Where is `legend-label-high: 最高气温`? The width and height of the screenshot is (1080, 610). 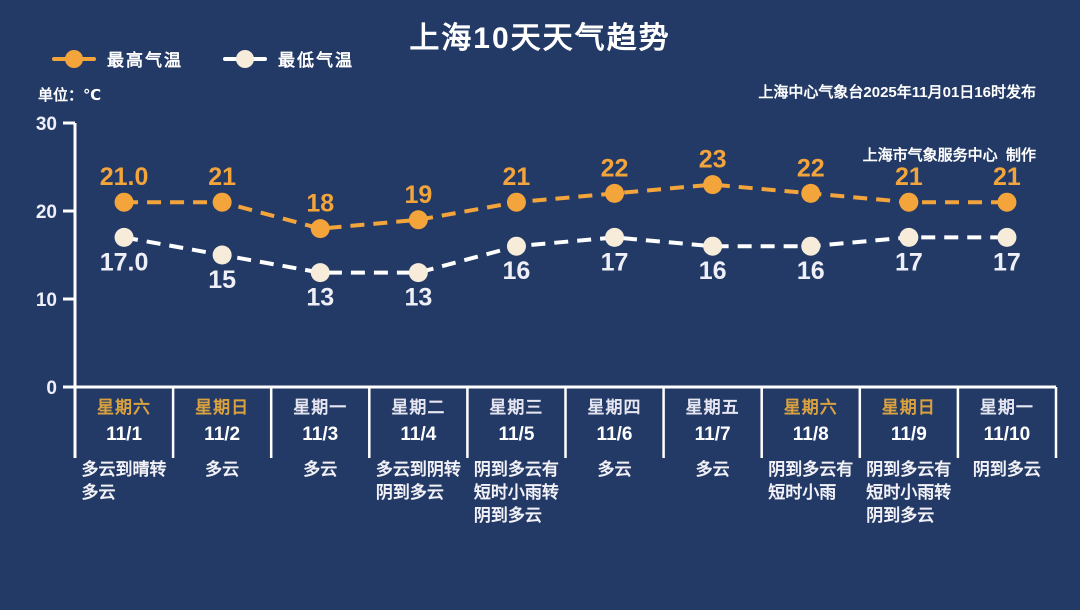 legend-label-high: 最高气温 is located at coordinates (145, 60).